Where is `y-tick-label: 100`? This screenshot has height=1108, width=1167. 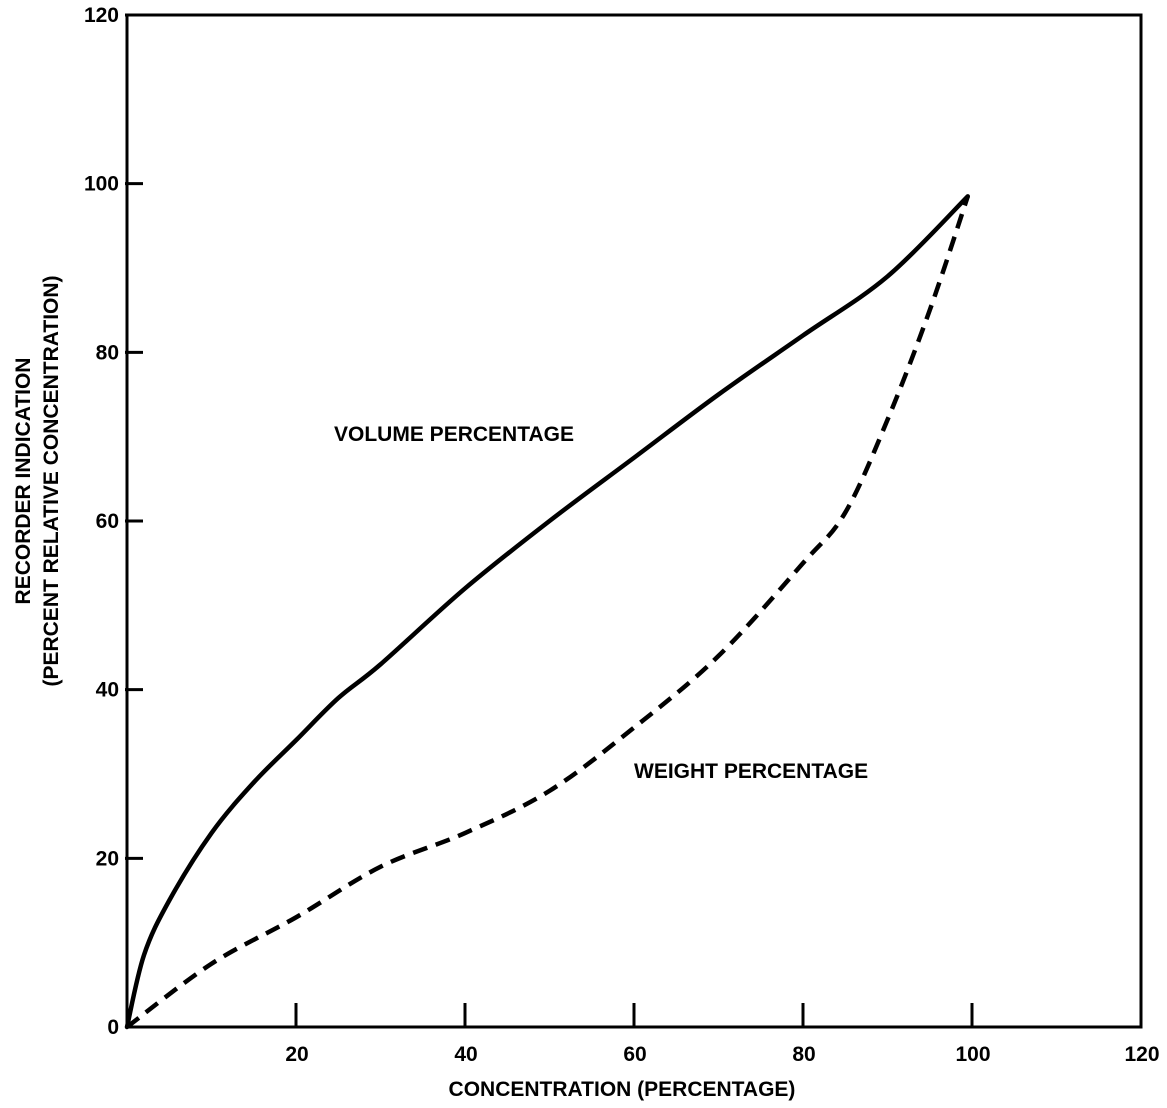
y-tick-label: 100 is located at coordinates (101, 184).